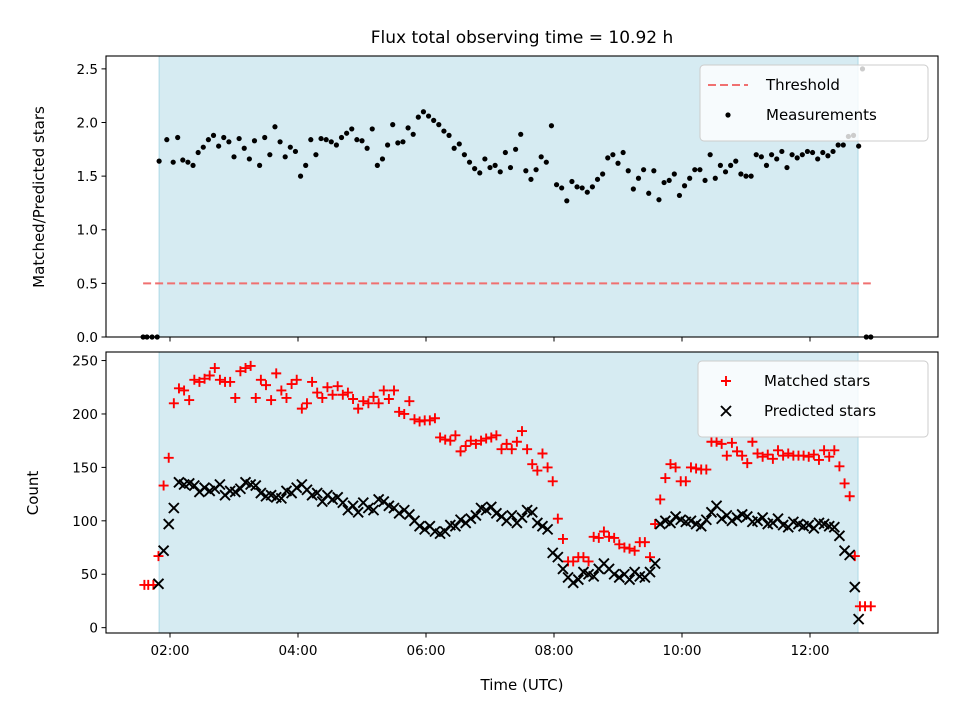 Image resolution: width=960 pixels, height=720 pixels. Describe the element at coordinates (93, 629) in the screenshot. I see `y-tick-label: 0` at that location.